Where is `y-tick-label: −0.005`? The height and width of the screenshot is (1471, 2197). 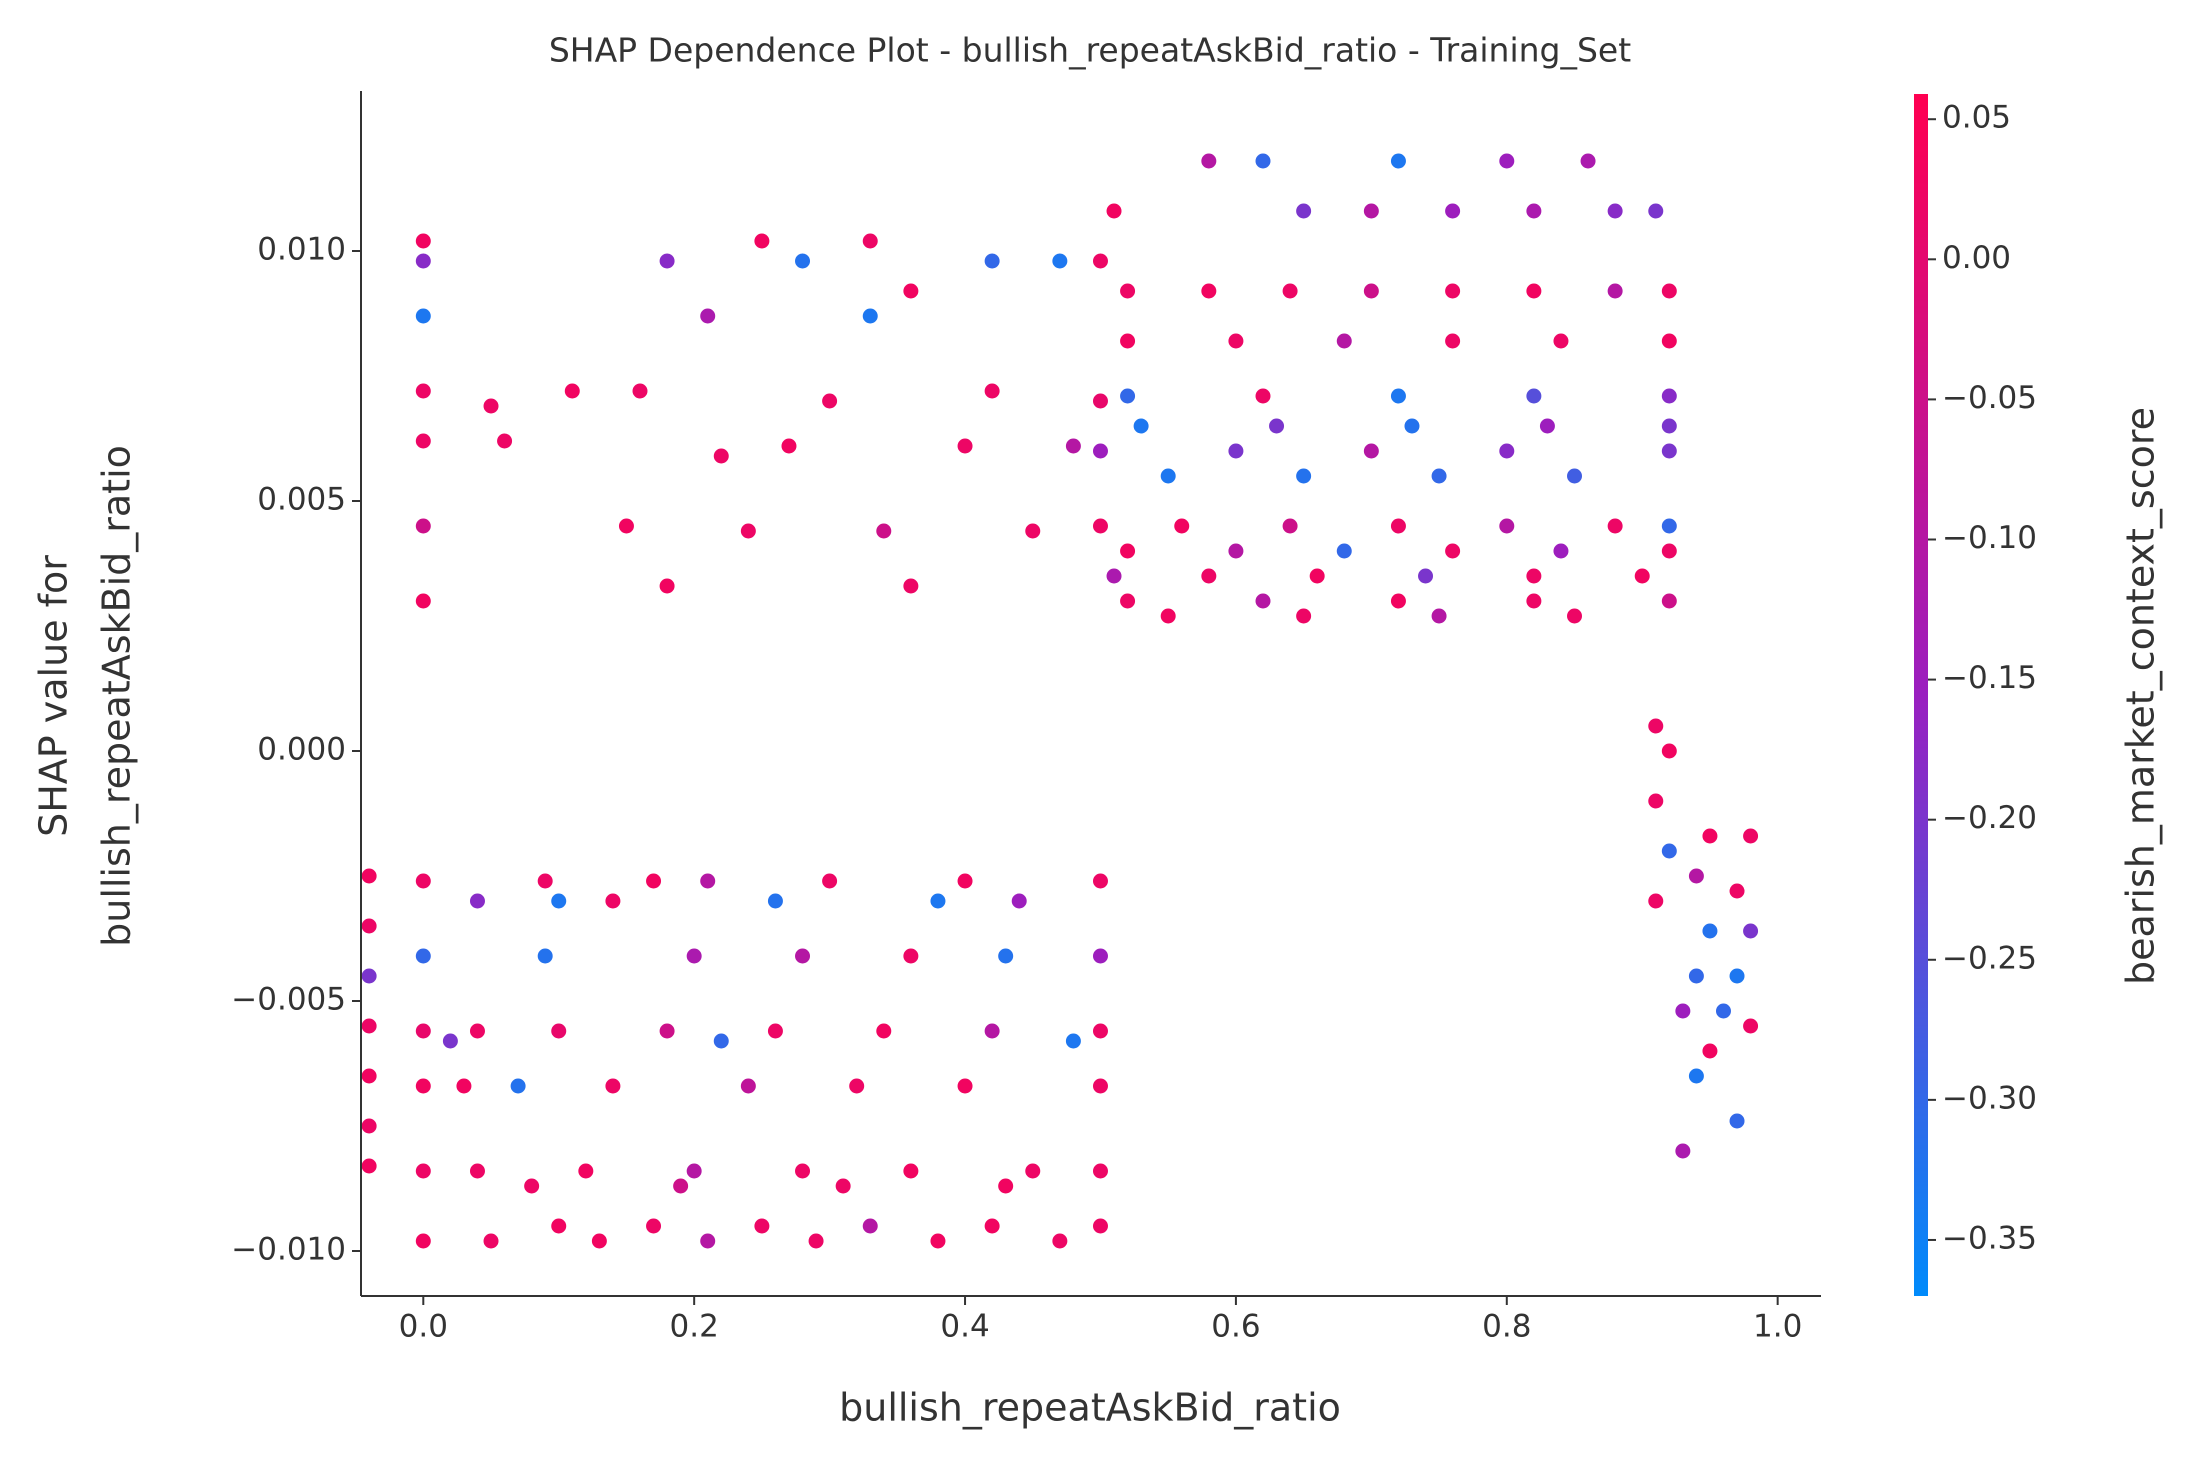
y-tick-label: −0.005 is located at coordinates (288, 1000).